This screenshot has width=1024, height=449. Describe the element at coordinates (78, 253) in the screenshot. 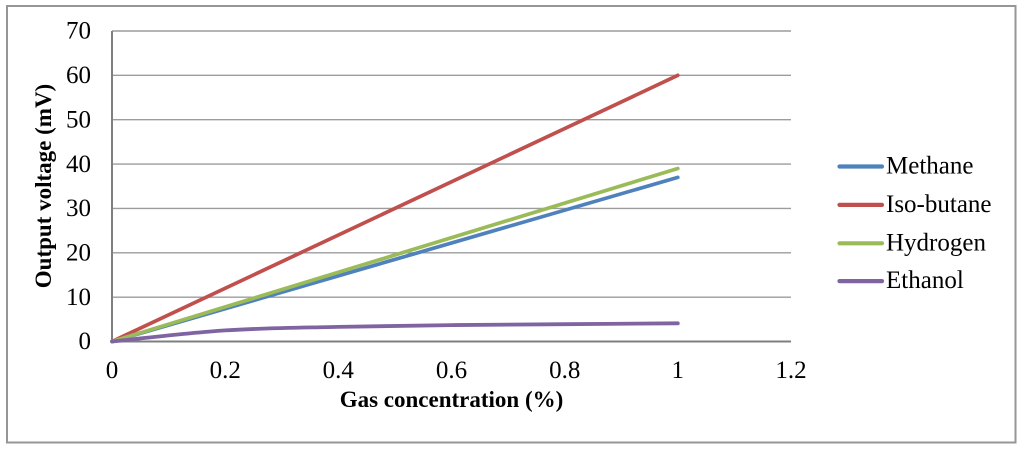

I see `svg-text: 20` at that location.